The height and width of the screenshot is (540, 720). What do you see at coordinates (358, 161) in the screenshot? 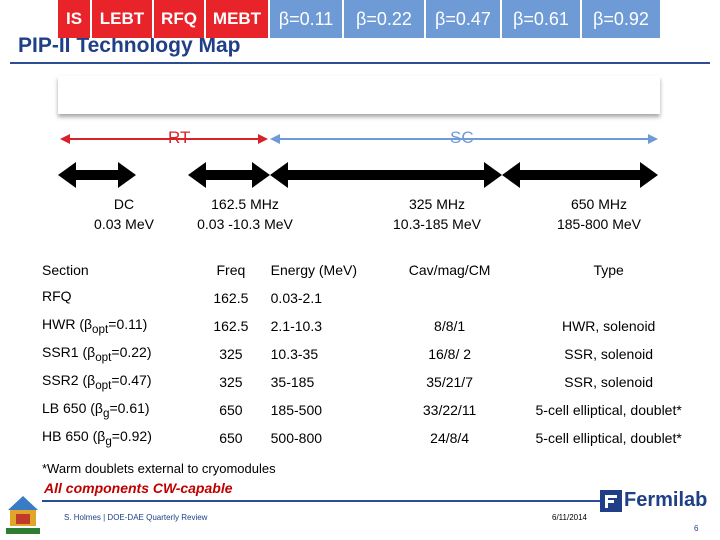
I see `region-arrows` at bounding box center [358, 161].